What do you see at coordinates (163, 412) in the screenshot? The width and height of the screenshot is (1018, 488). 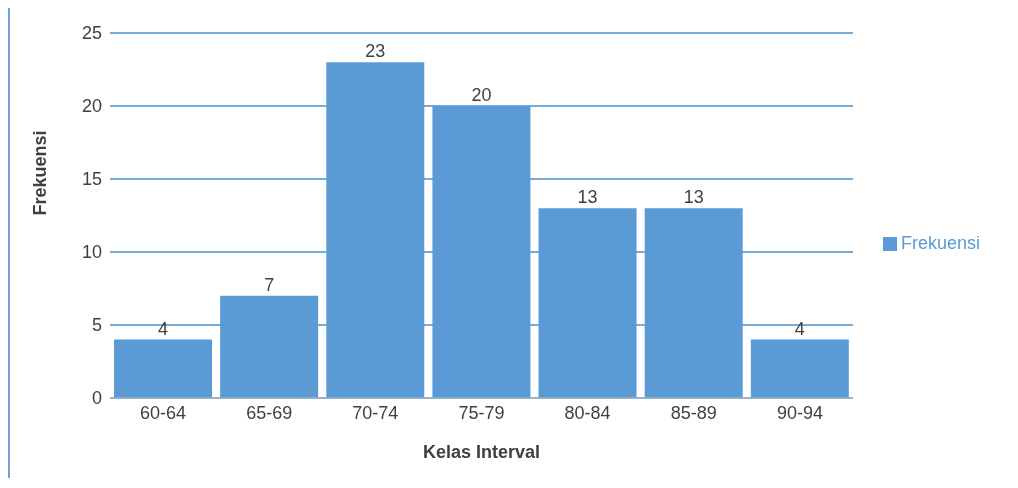 I see `x-tick-label: 60-64` at bounding box center [163, 412].